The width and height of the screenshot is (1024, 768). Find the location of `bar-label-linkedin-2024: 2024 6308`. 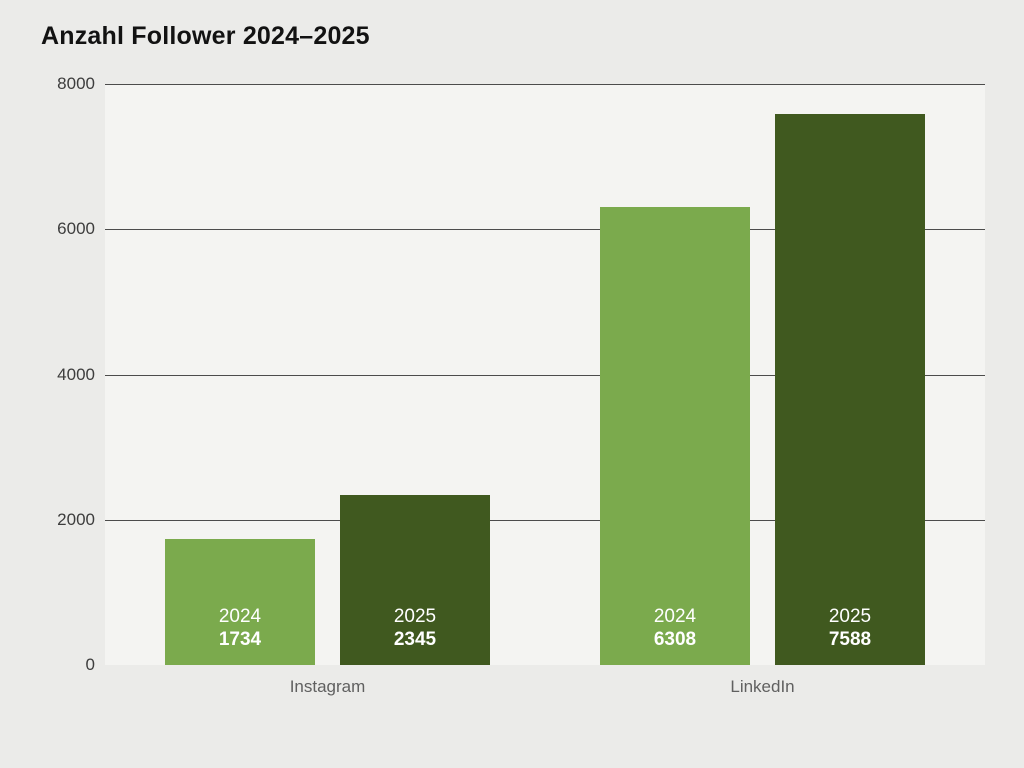

bar-label-linkedin-2024: 2024 6308 is located at coordinates (675, 628).